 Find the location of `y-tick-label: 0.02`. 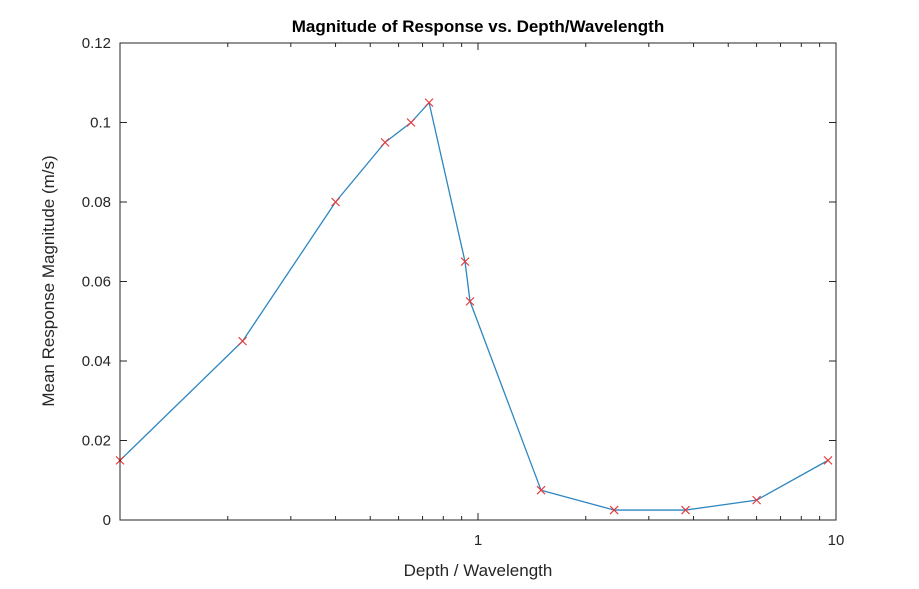

y-tick-label: 0.02 is located at coordinates (96, 441).